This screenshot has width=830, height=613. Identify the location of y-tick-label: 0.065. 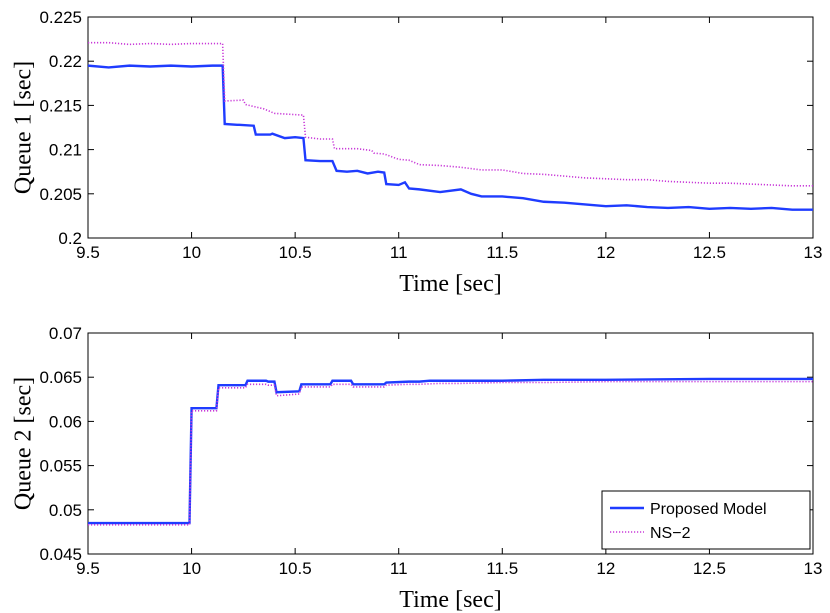
(60, 377).